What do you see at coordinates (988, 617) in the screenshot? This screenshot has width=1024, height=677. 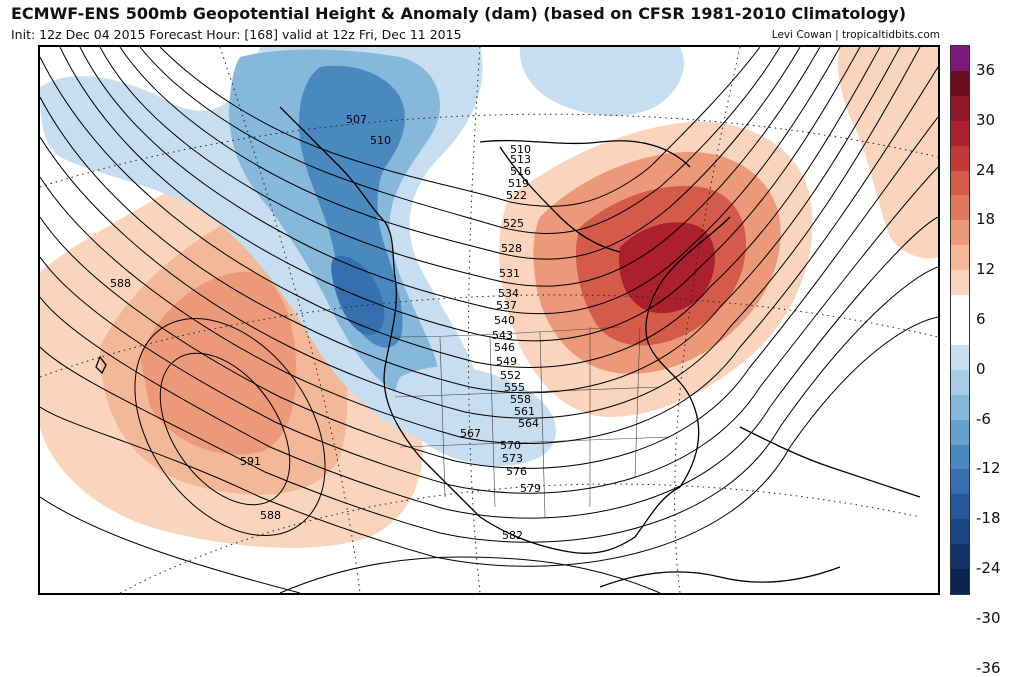 I see `colorbar-tick-label: -30` at bounding box center [988, 617].